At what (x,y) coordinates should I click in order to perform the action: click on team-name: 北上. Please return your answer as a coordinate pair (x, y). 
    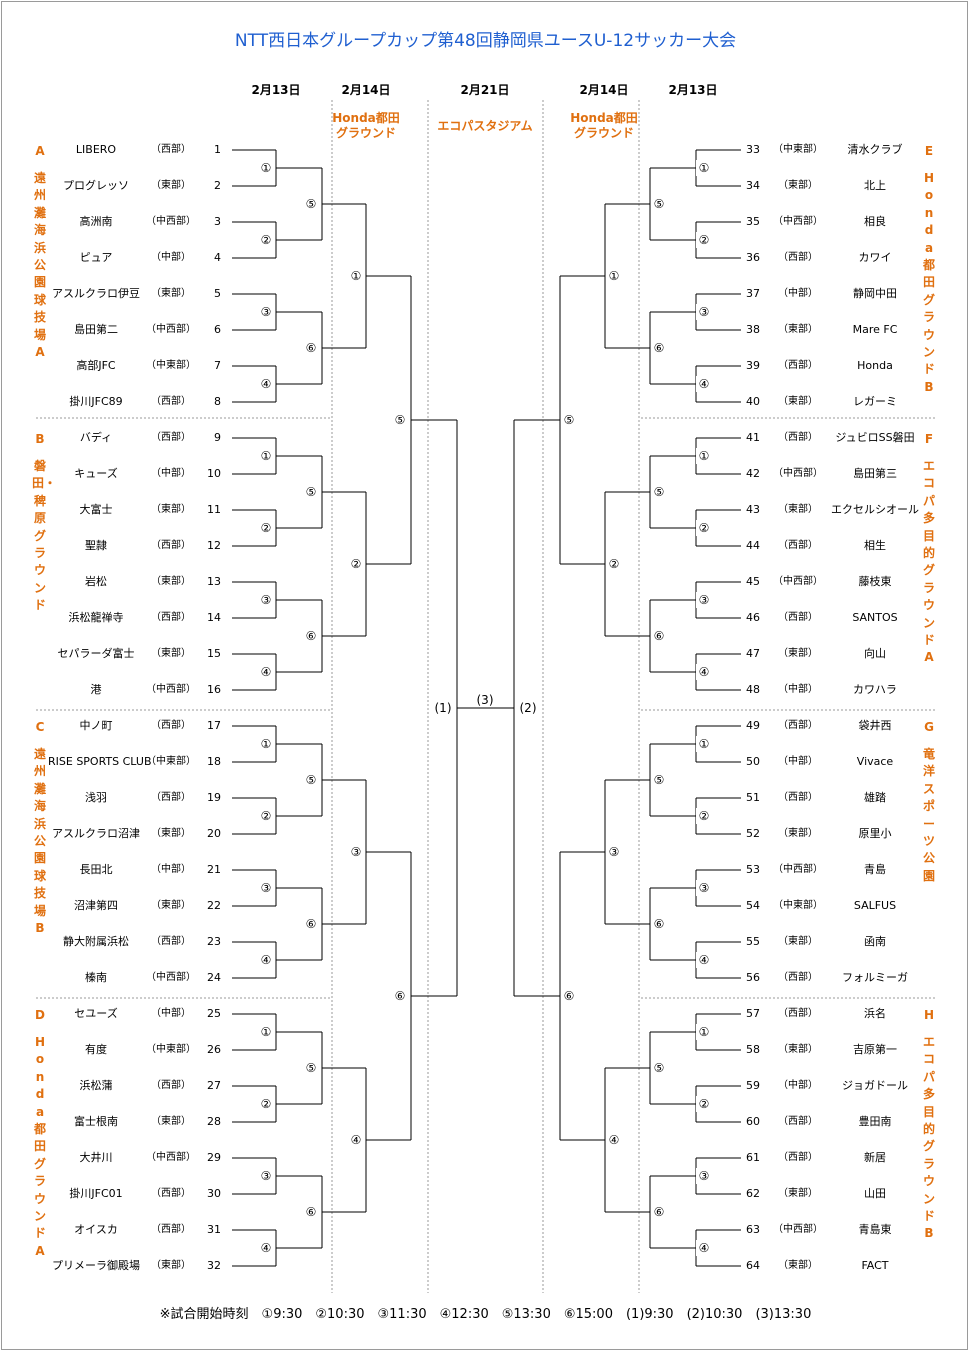
    Looking at the image, I should click on (875, 185).